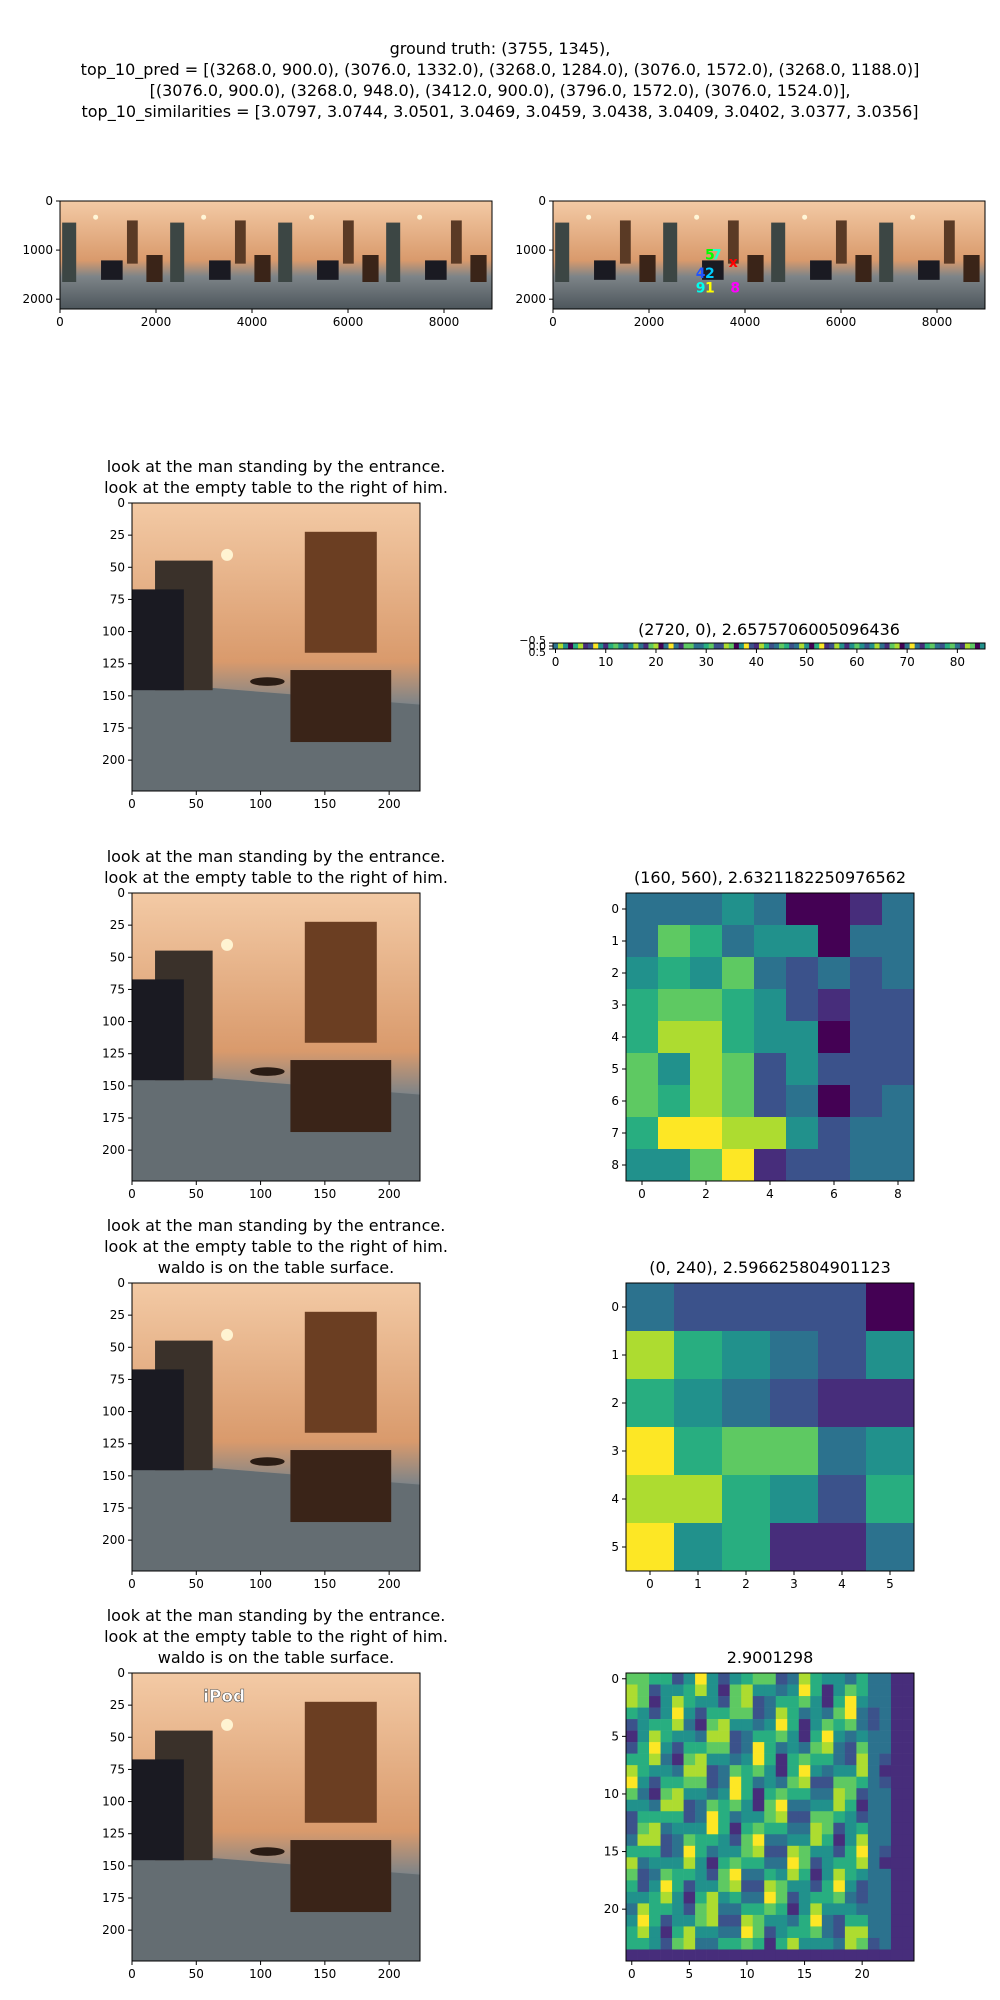  I want to click on panorama-y-ticks: 0 1000 2000, so click(41, 250).